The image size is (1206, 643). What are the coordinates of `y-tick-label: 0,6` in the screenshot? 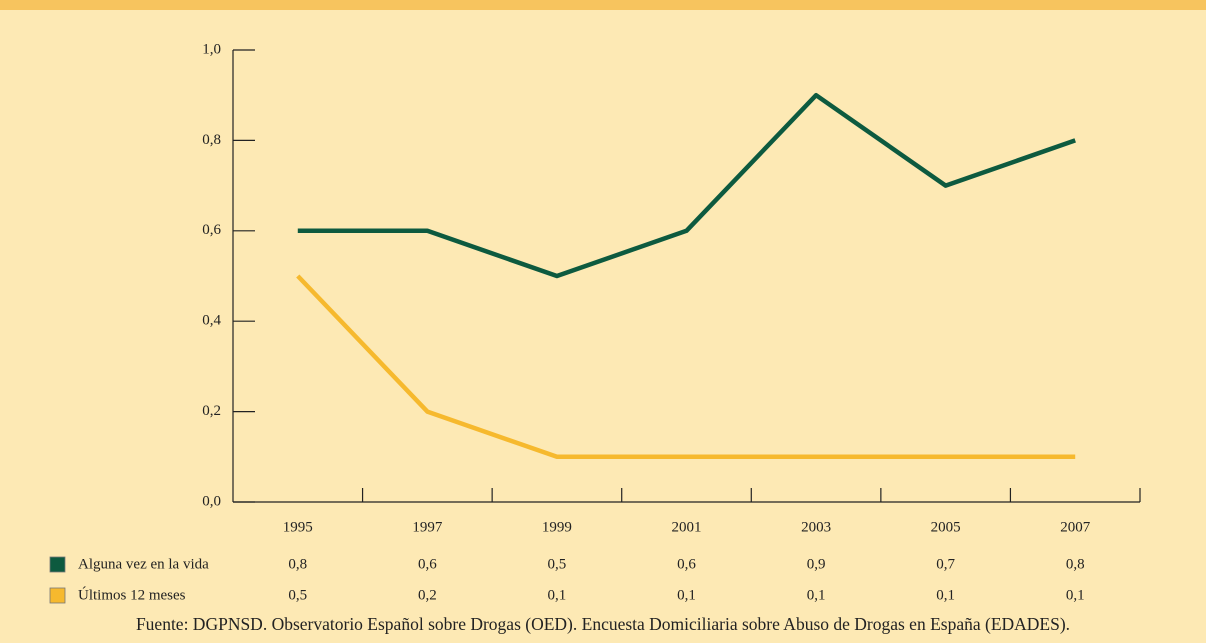 It's located at (211, 230).